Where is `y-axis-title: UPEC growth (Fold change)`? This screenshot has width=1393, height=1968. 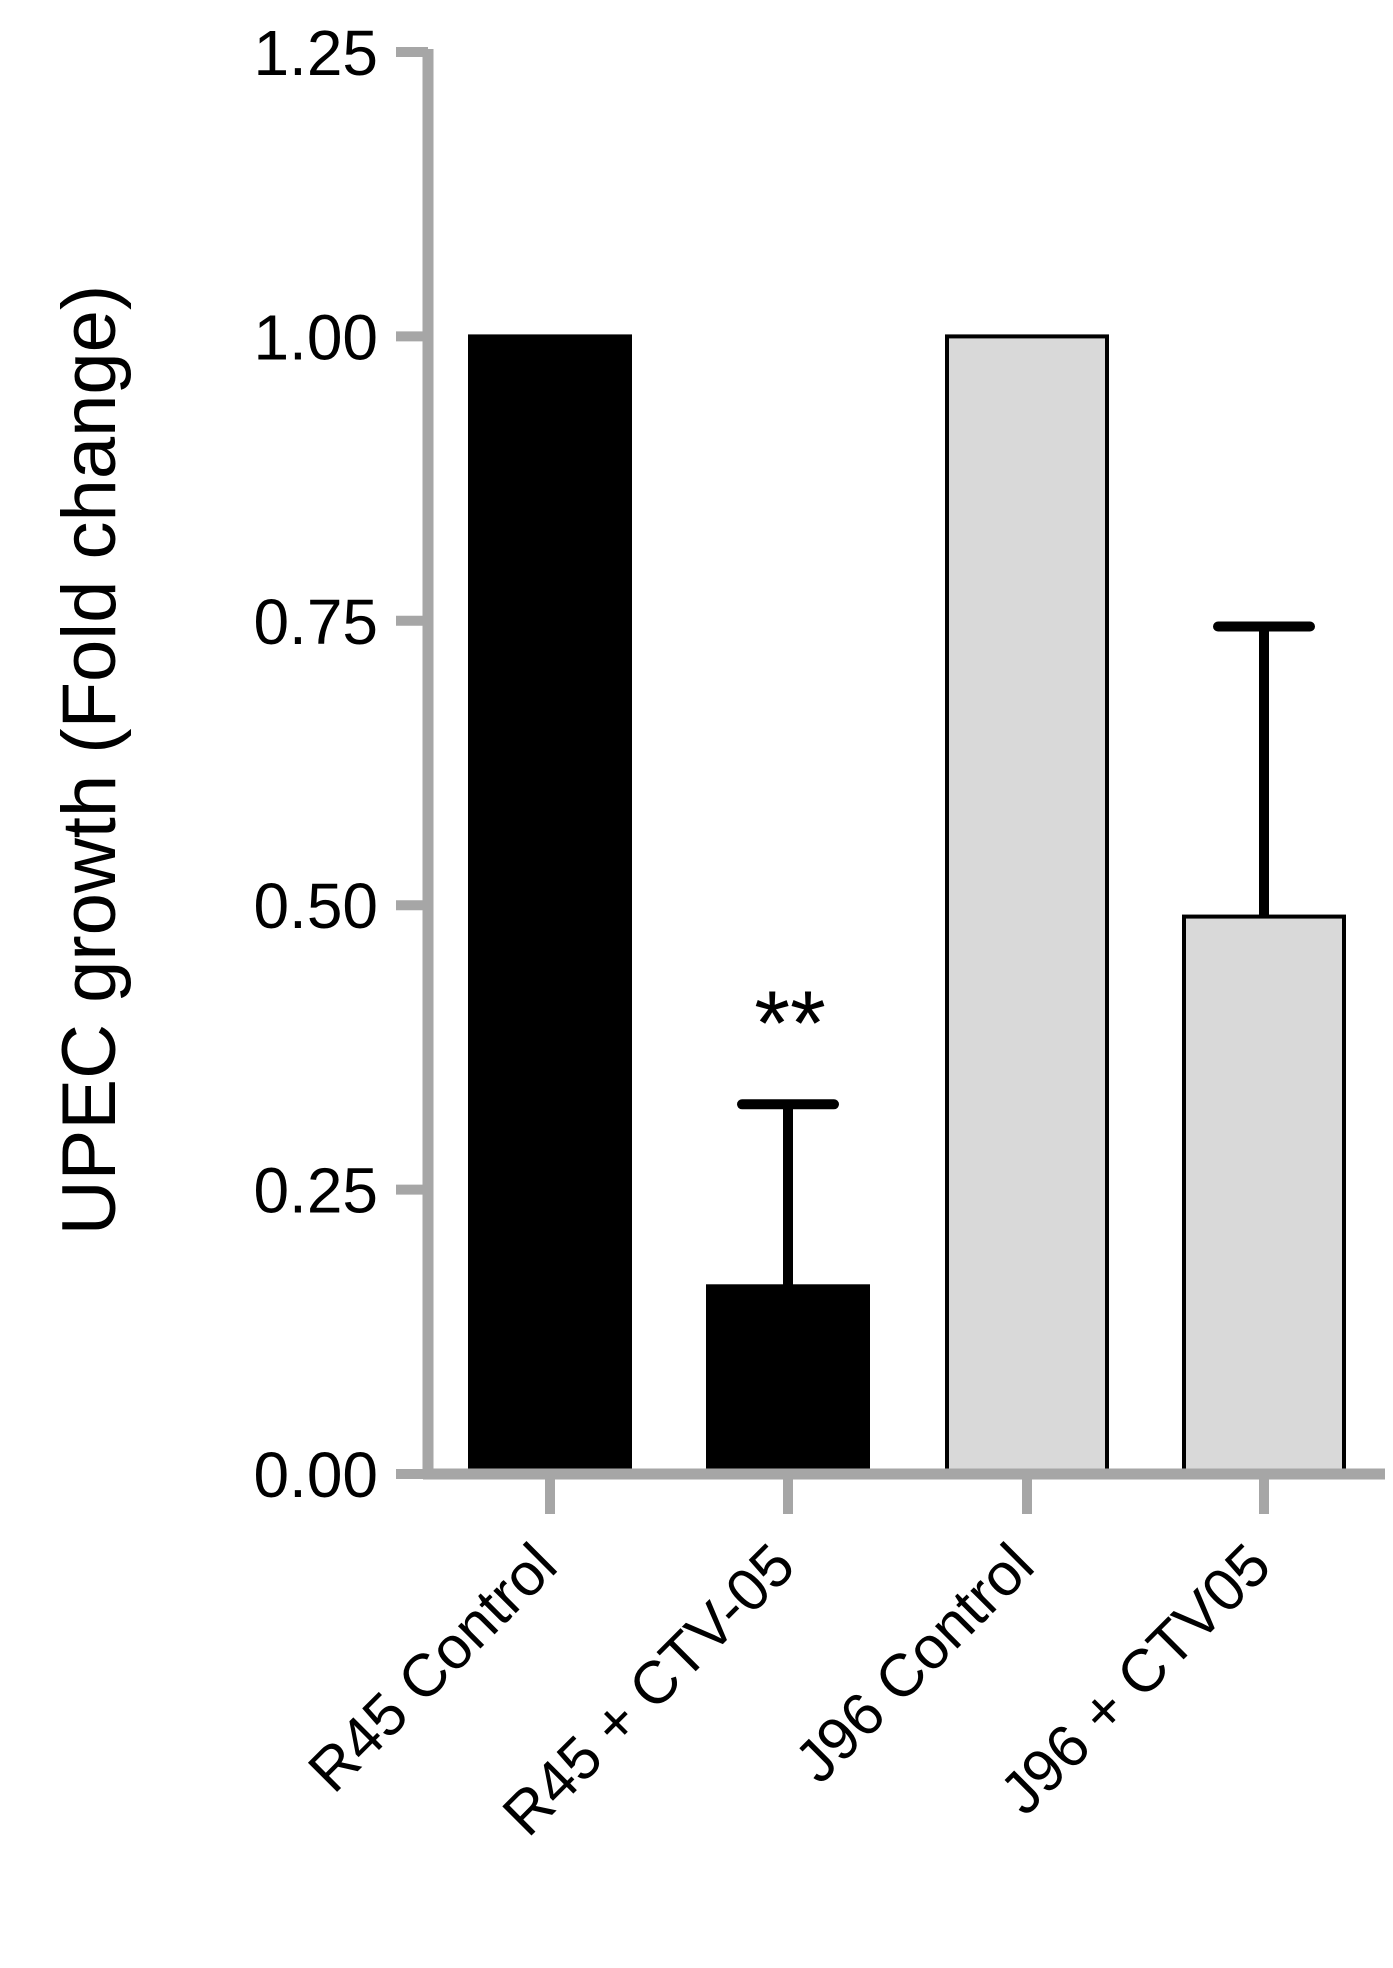
y-axis-title: UPEC growth (Fold change) is located at coordinates (89, 760).